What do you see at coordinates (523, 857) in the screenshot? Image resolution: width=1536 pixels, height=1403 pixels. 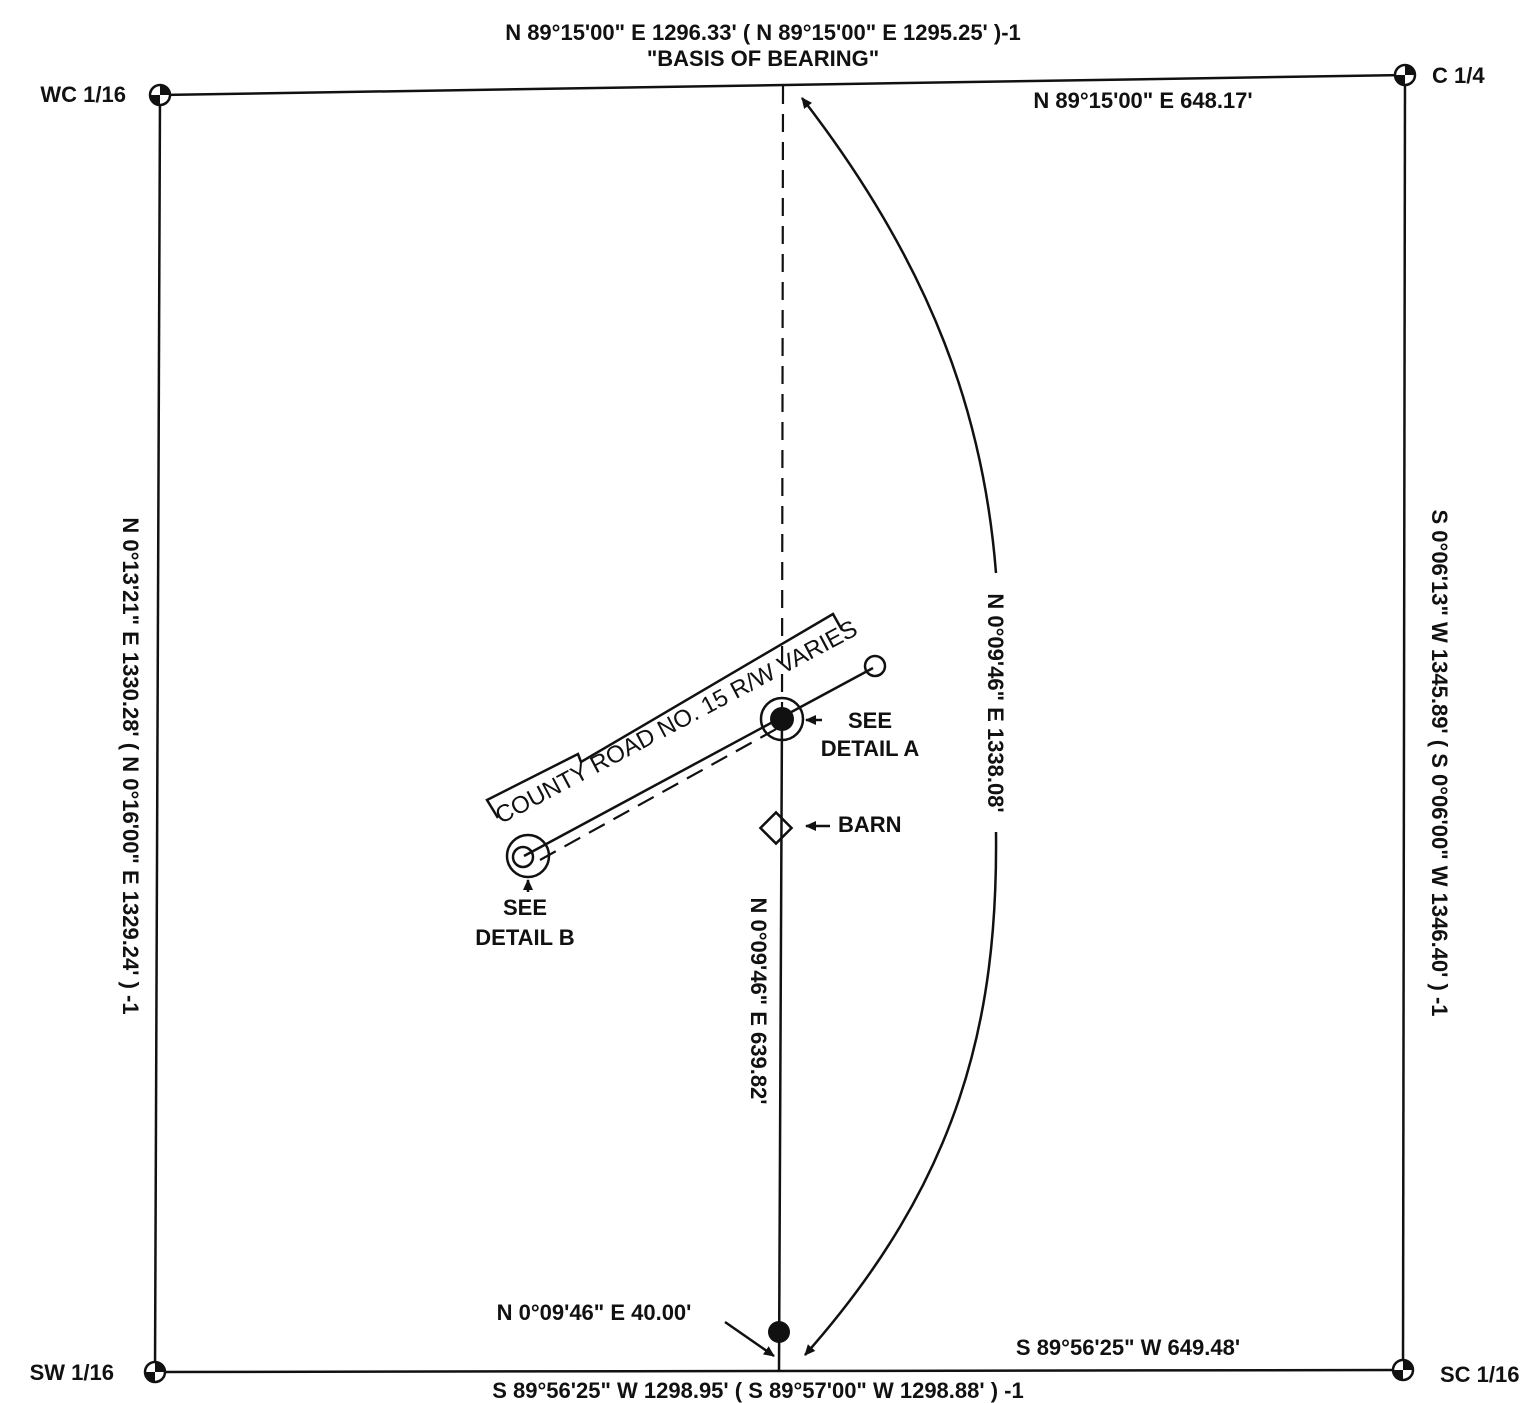 I see `detail-b-inner-icon` at bounding box center [523, 857].